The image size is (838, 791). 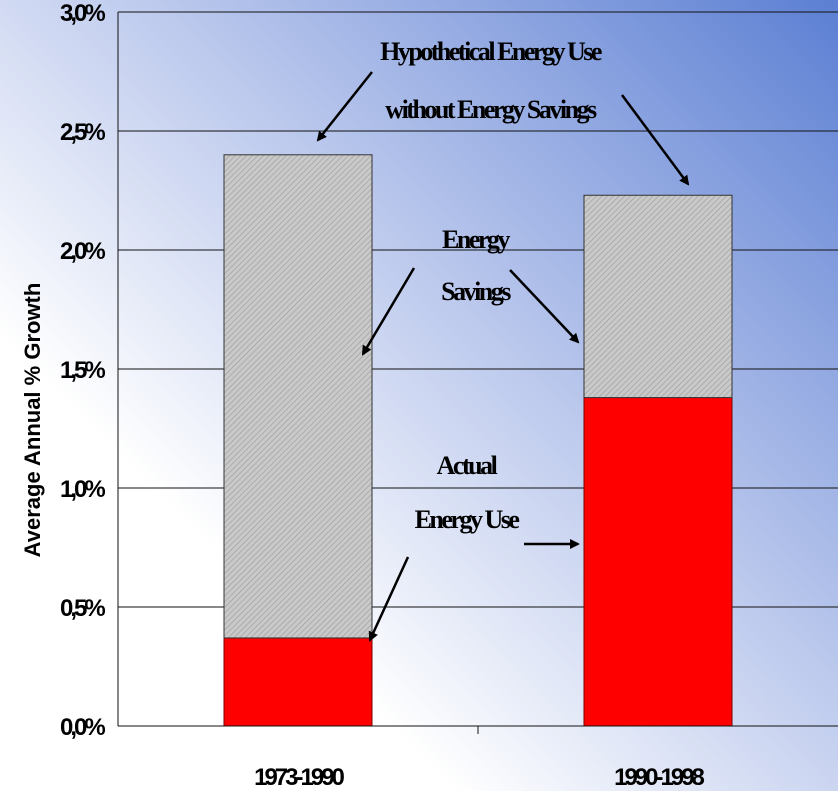 What do you see at coordinates (491, 51) in the screenshot?
I see `annotation-hypothetical-line1: Hypothetical Energy Use` at bounding box center [491, 51].